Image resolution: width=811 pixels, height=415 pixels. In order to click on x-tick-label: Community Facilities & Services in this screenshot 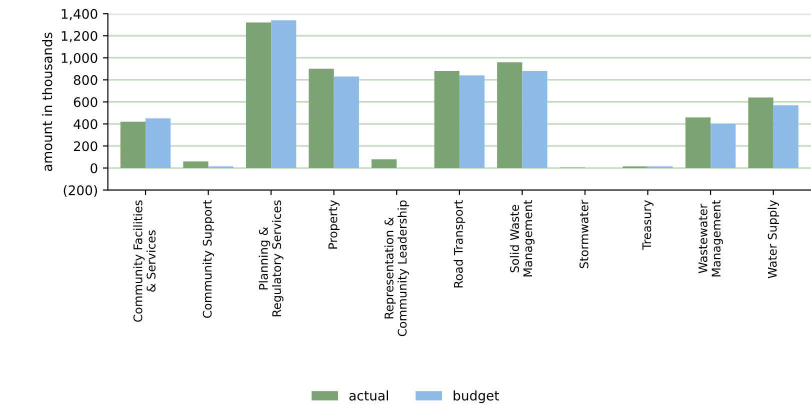, I will do `click(144, 261)`.